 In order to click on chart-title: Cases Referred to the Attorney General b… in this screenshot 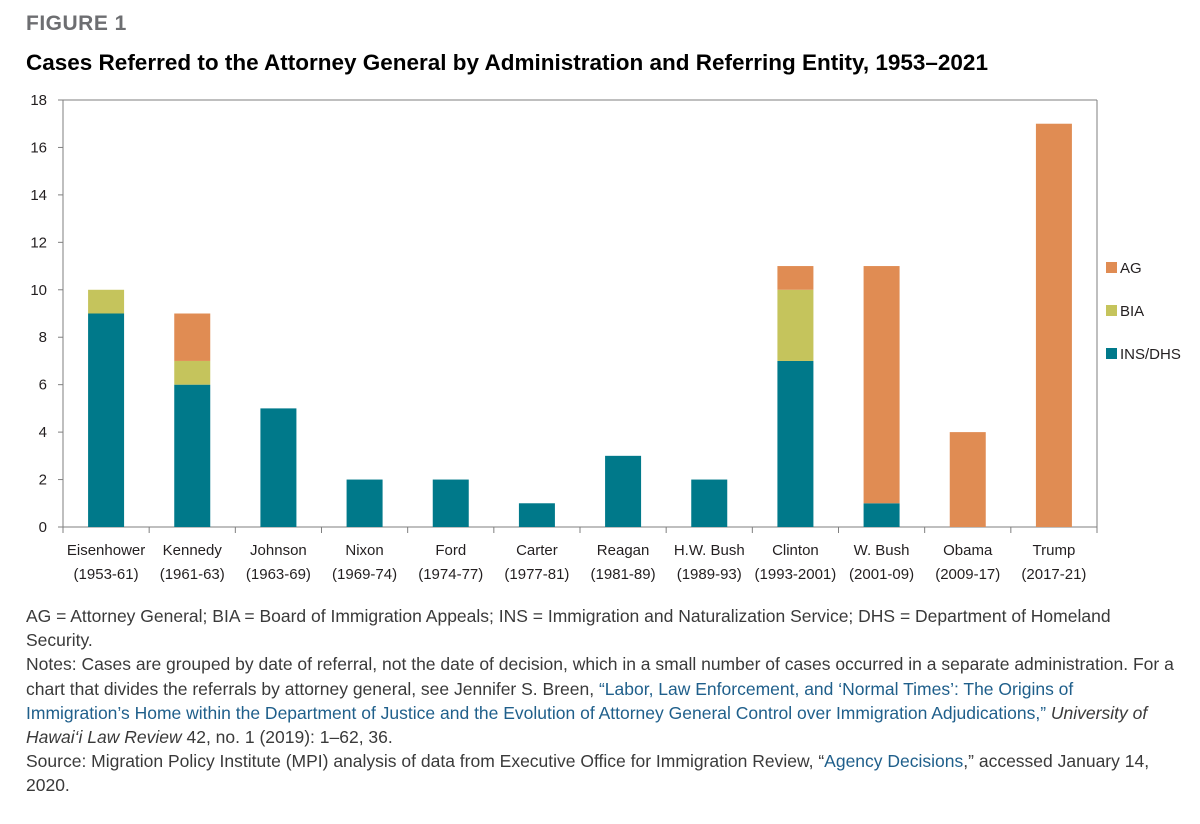, I will do `click(507, 62)`.